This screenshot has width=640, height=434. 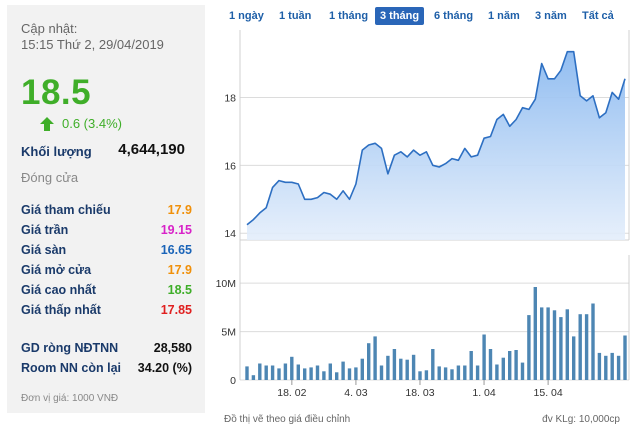 What do you see at coordinates (172, 348) in the screenshot?
I see `foreign-net-value: 28,580` at bounding box center [172, 348].